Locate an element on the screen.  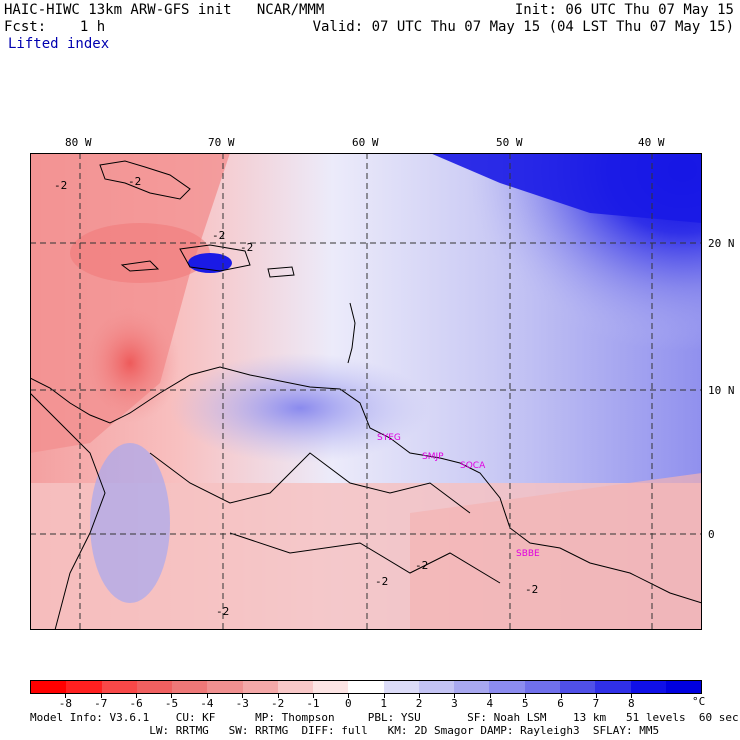
station-soca: SOCA is located at coordinates (473, 466).